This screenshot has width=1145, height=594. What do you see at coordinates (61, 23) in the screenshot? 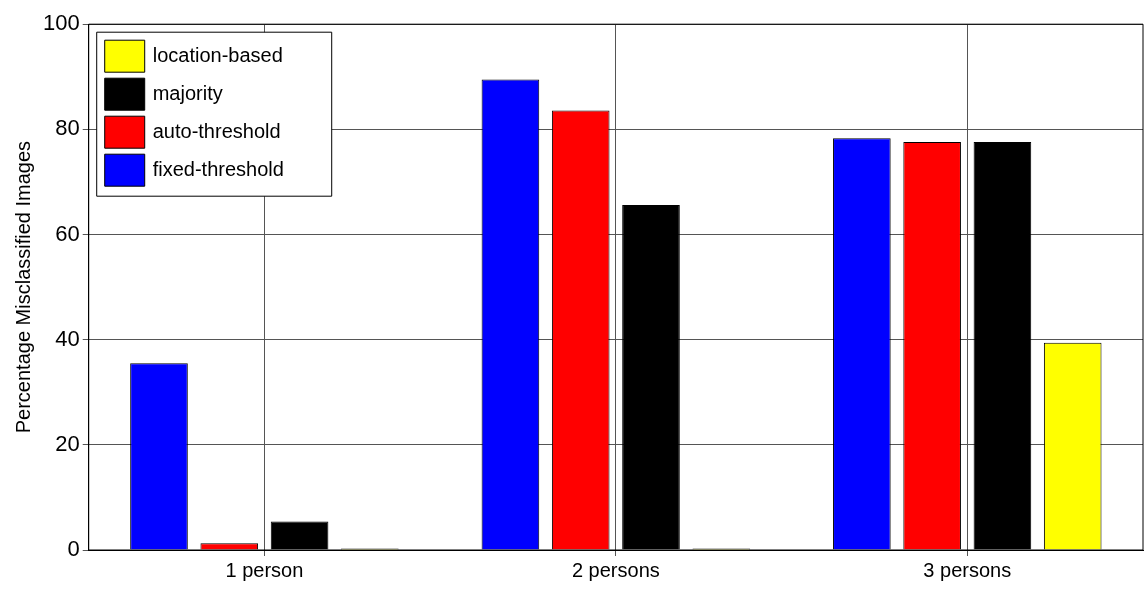
I see `y-tick-label: 100` at bounding box center [61, 23].